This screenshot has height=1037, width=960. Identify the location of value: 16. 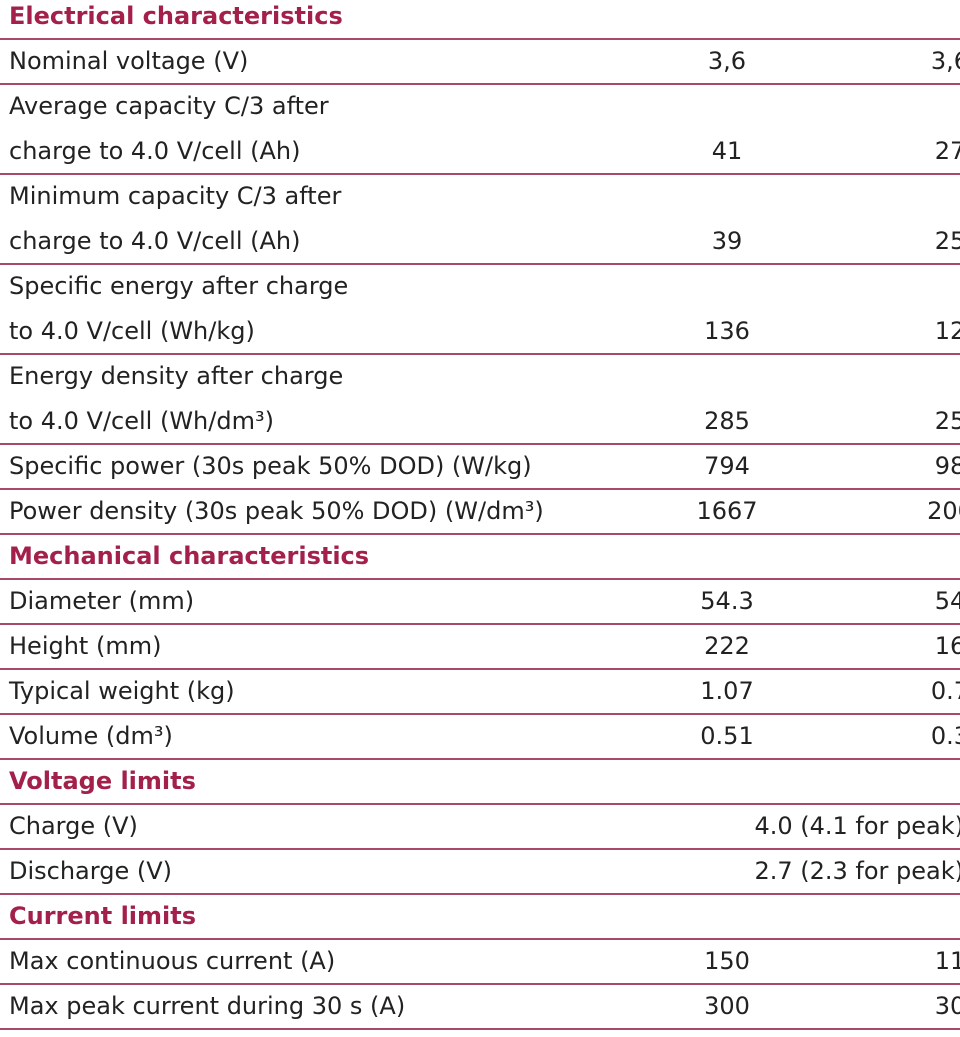
(947, 646).